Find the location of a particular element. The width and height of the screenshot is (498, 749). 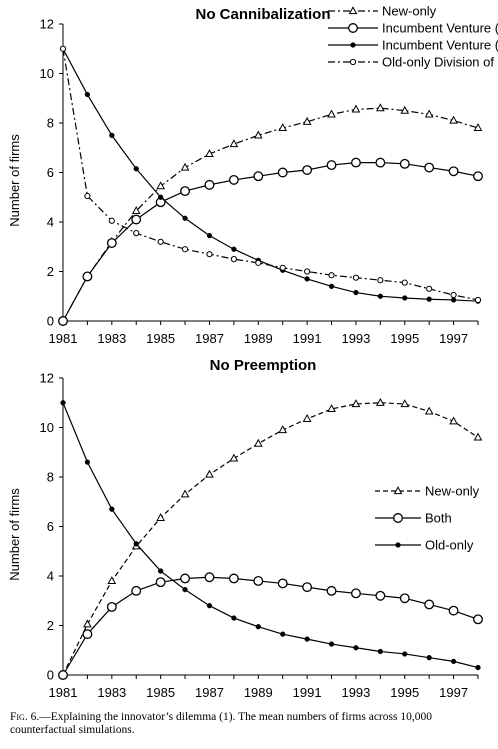

chart-title: No Preemption is located at coordinates (263, 365).